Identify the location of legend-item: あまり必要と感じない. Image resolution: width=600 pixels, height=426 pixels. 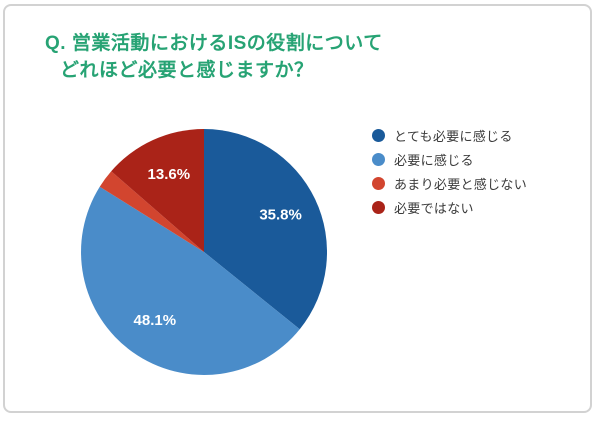
(450, 184).